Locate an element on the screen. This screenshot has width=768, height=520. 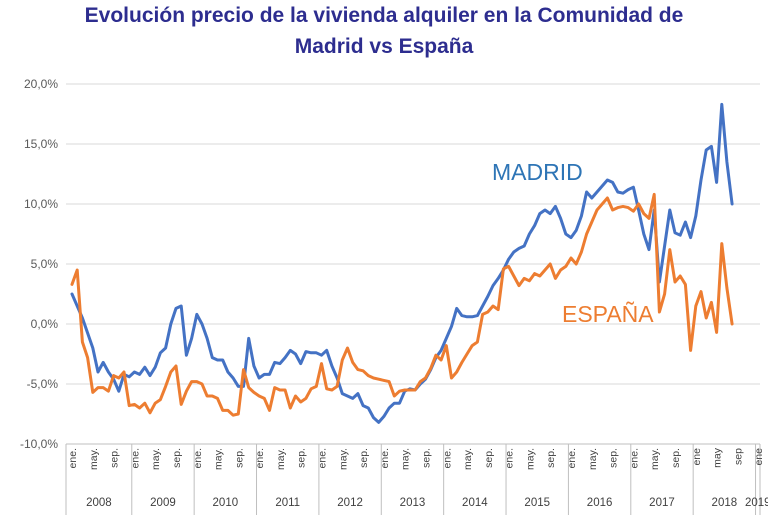
year-label: 2015 is located at coordinates (537, 503).